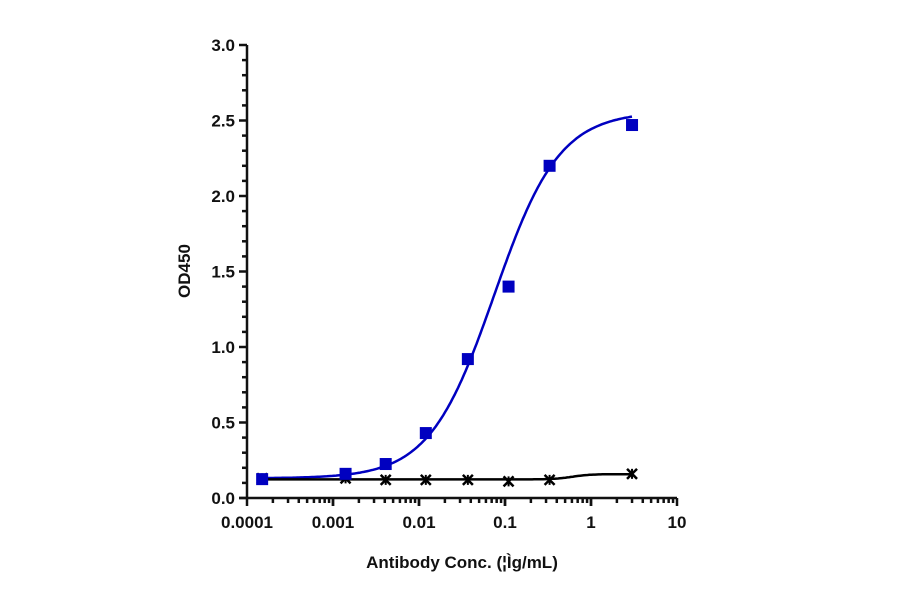 The image size is (900, 594). I want to click on x-tick-label: 0.01, so click(418, 522).